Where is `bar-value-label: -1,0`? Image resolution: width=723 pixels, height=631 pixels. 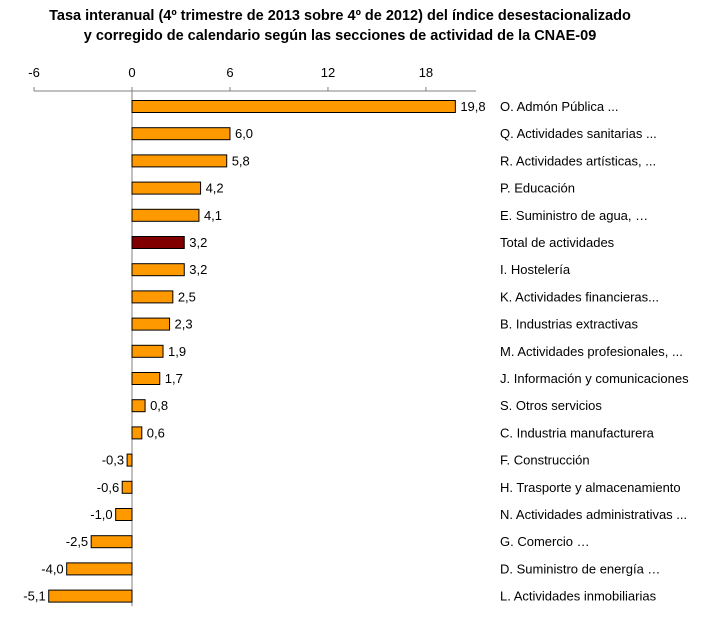
bar-value-label: -1,0 is located at coordinates (101, 514).